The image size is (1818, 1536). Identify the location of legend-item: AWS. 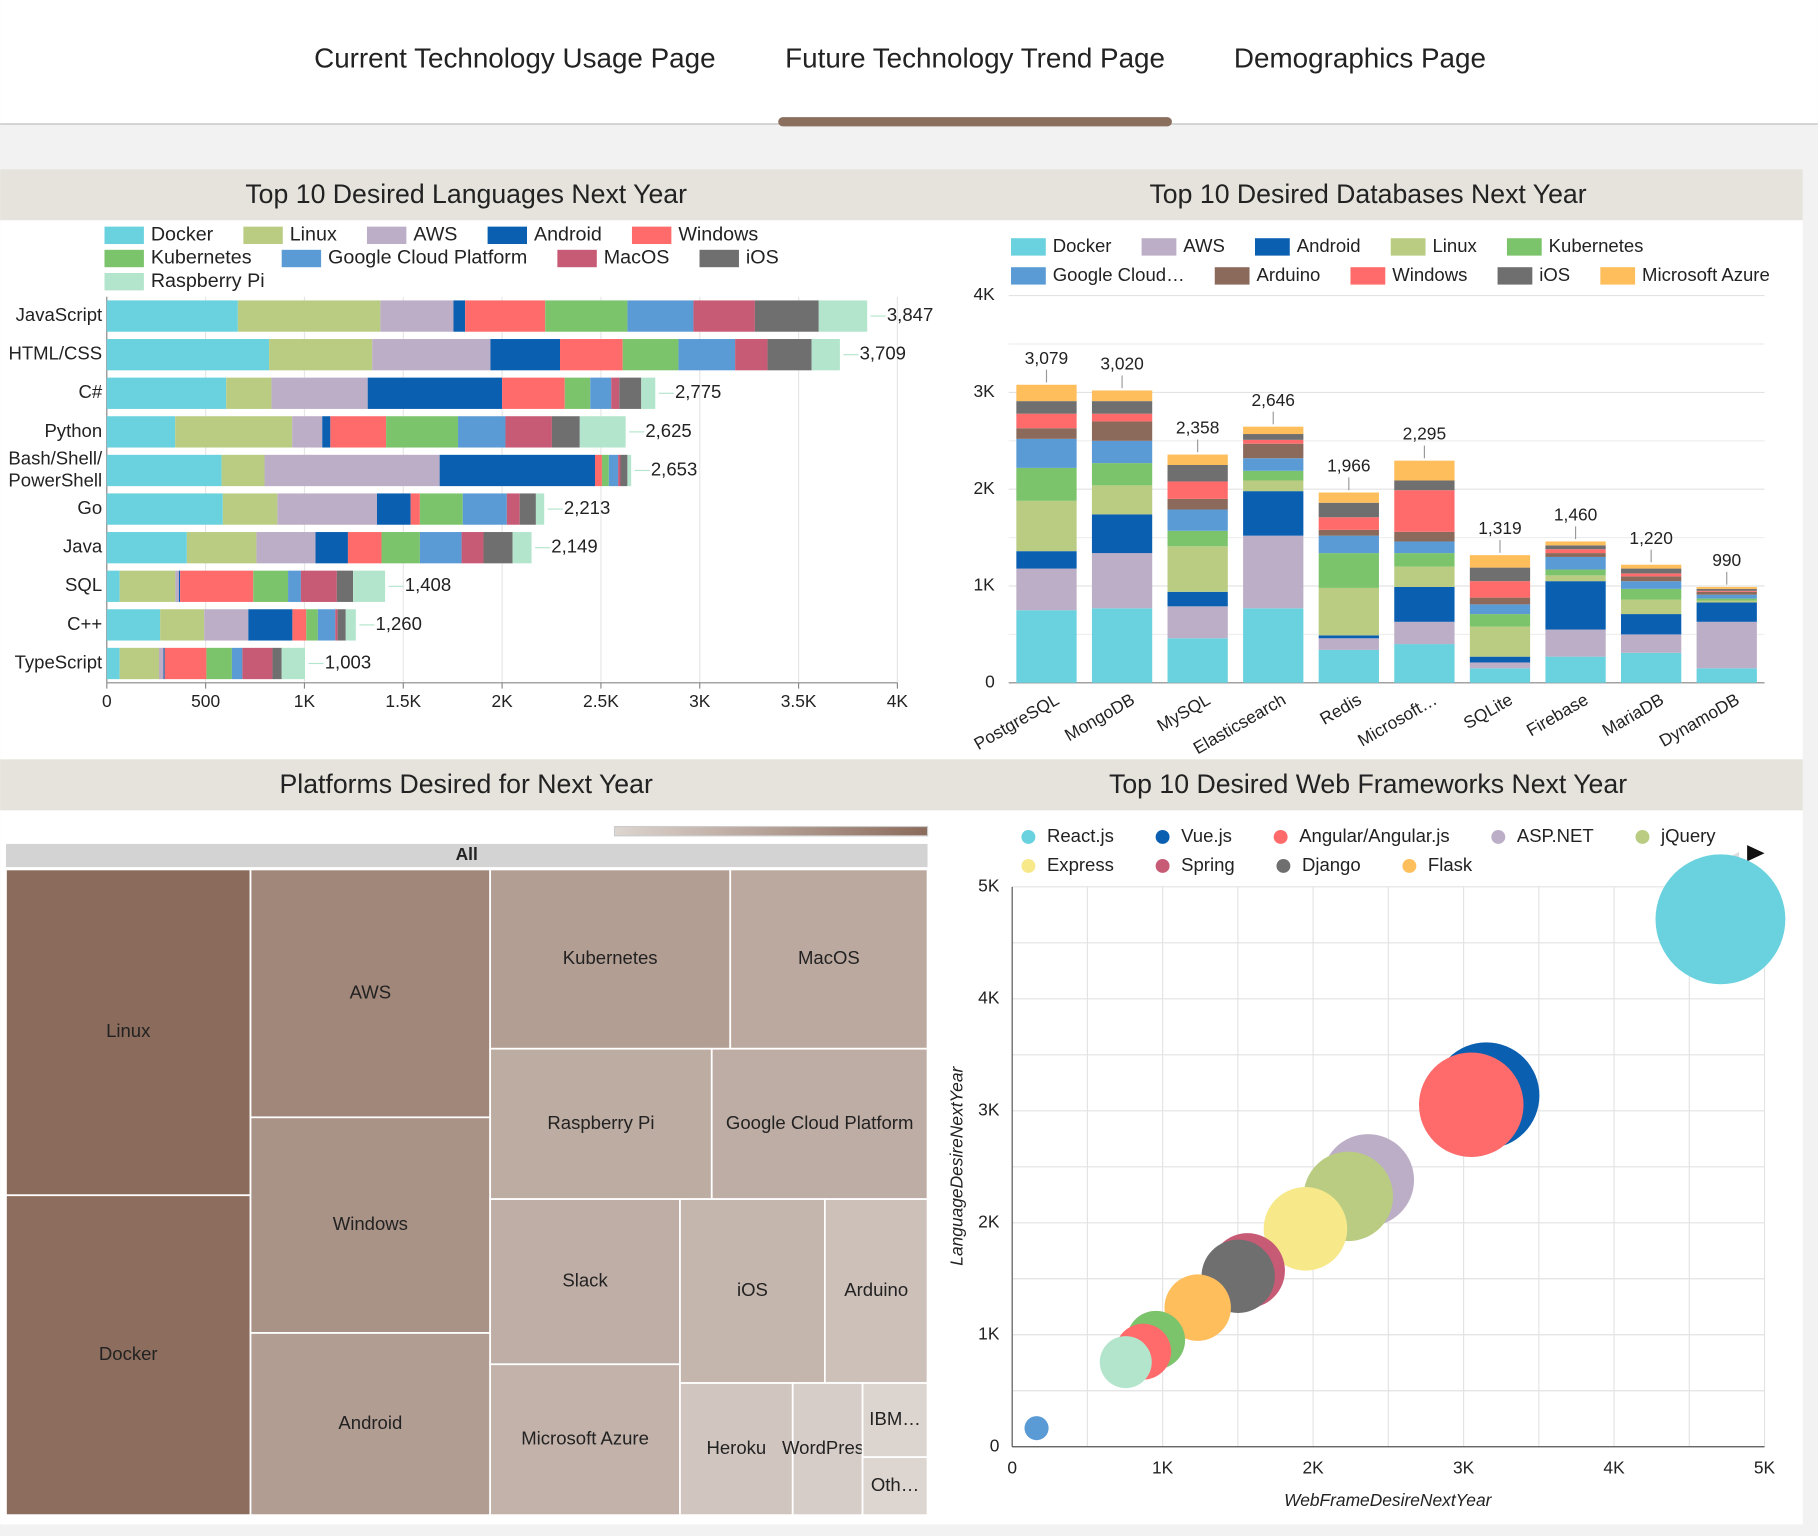
(1183, 245).